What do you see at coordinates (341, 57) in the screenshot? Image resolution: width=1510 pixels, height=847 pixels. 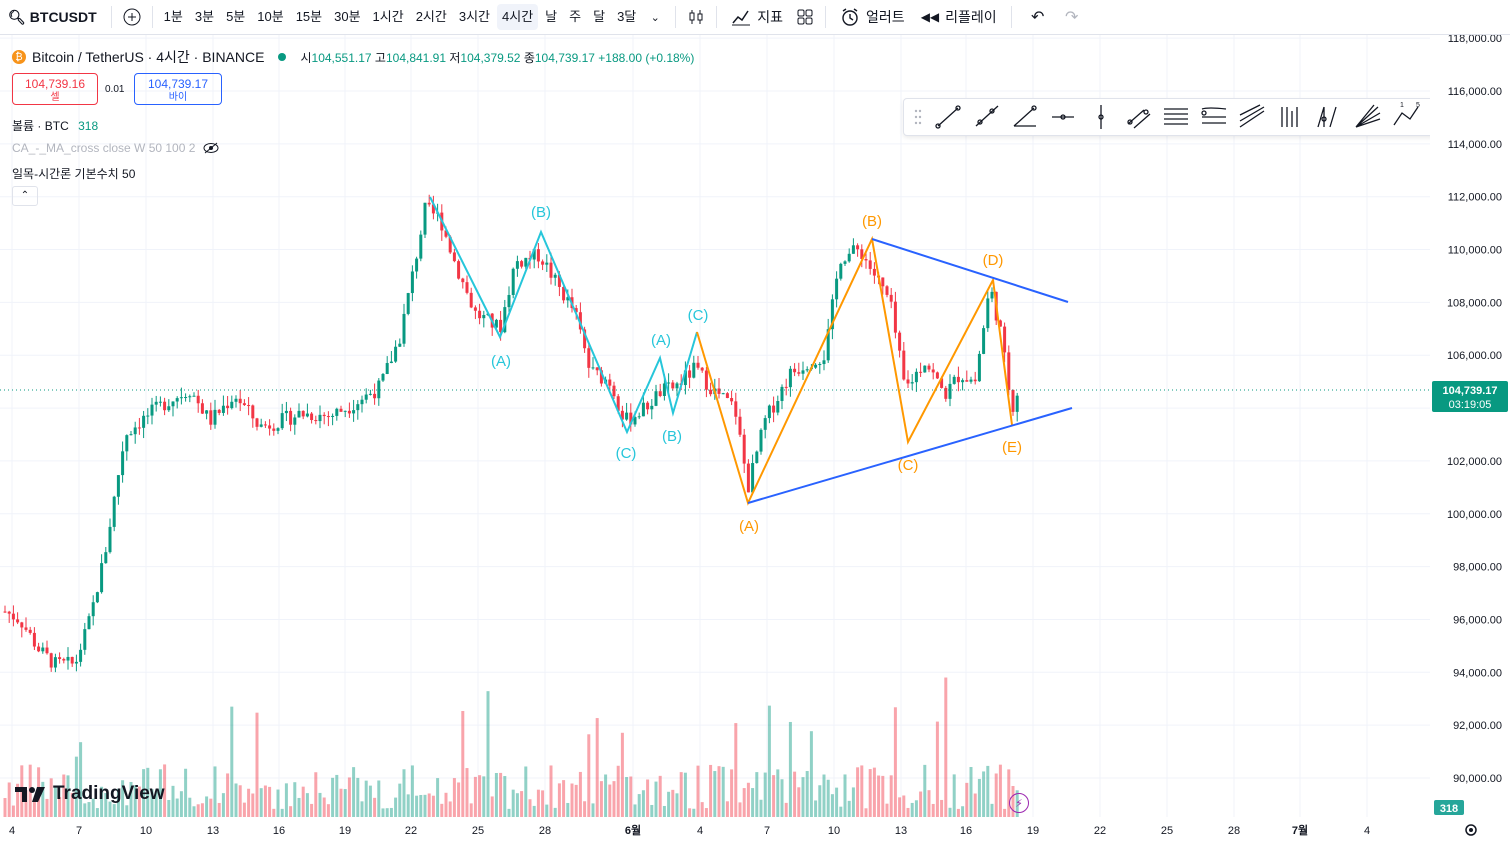 I see `open-value: 104,551.17` at bounding box center [341, 57].